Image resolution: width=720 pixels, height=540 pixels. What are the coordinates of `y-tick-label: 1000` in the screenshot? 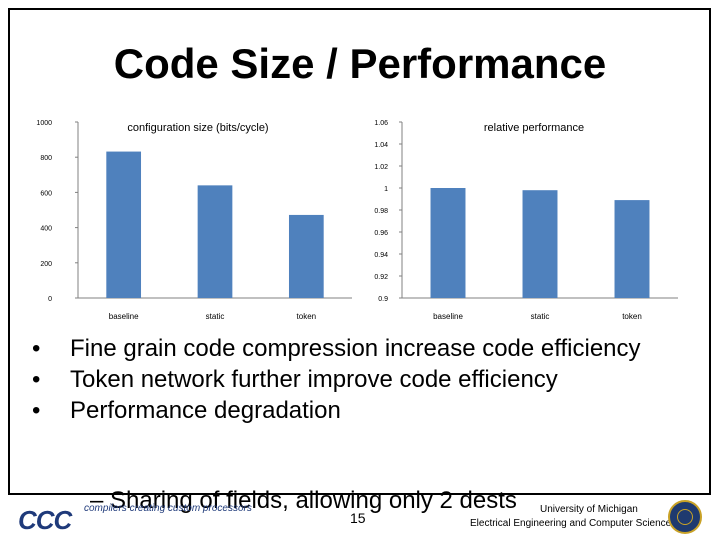 It's located at (44, 123).